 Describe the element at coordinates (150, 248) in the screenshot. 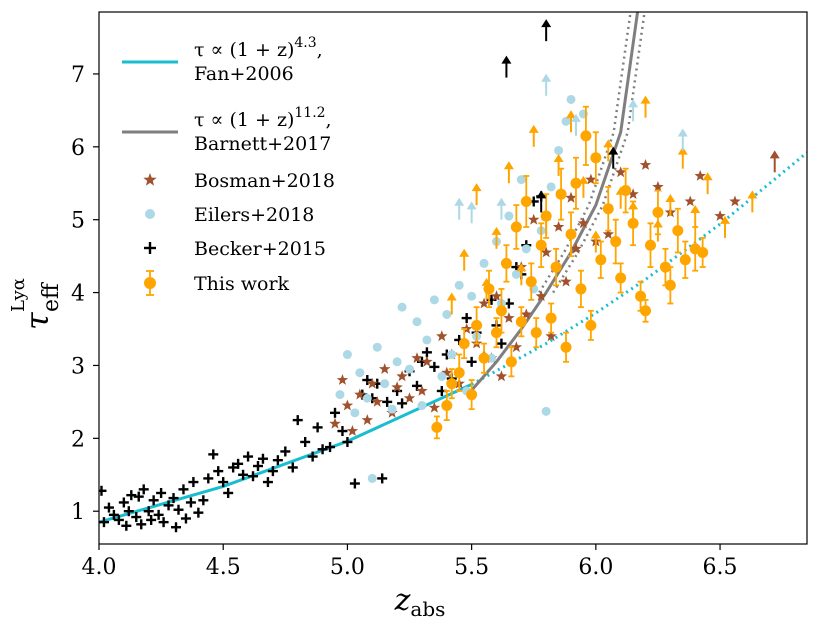

I see `legend-plus-swatch` at that location.